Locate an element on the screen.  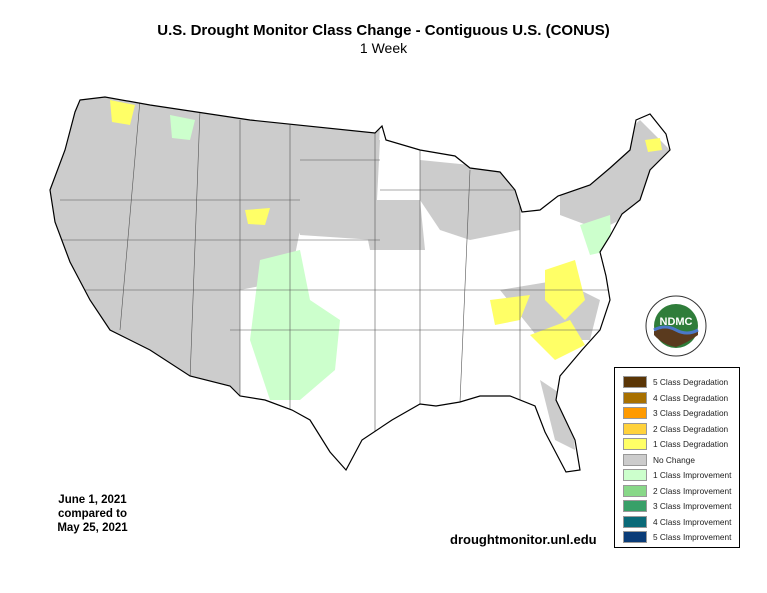
legend-label: 1 Class Degradation is located at coordinates (691, 444).